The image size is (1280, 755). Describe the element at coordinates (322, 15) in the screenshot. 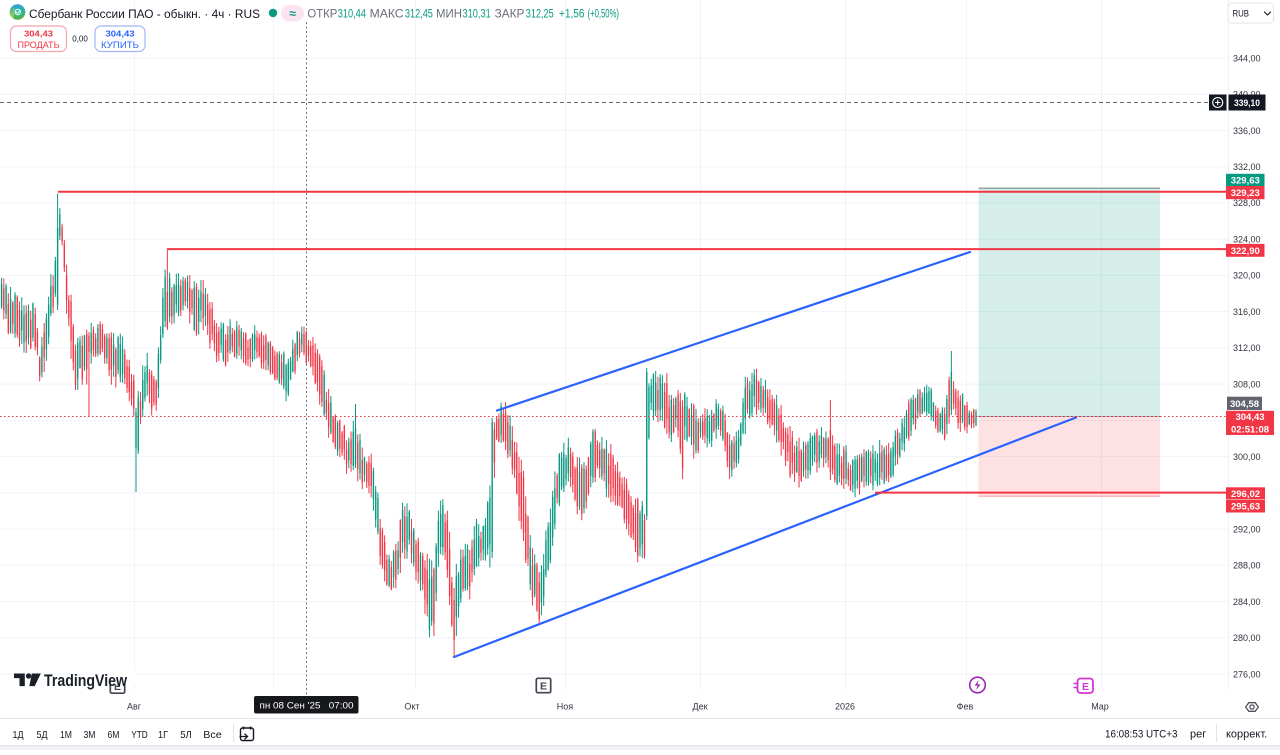

I see `svg-text: ОТКР` at that location.